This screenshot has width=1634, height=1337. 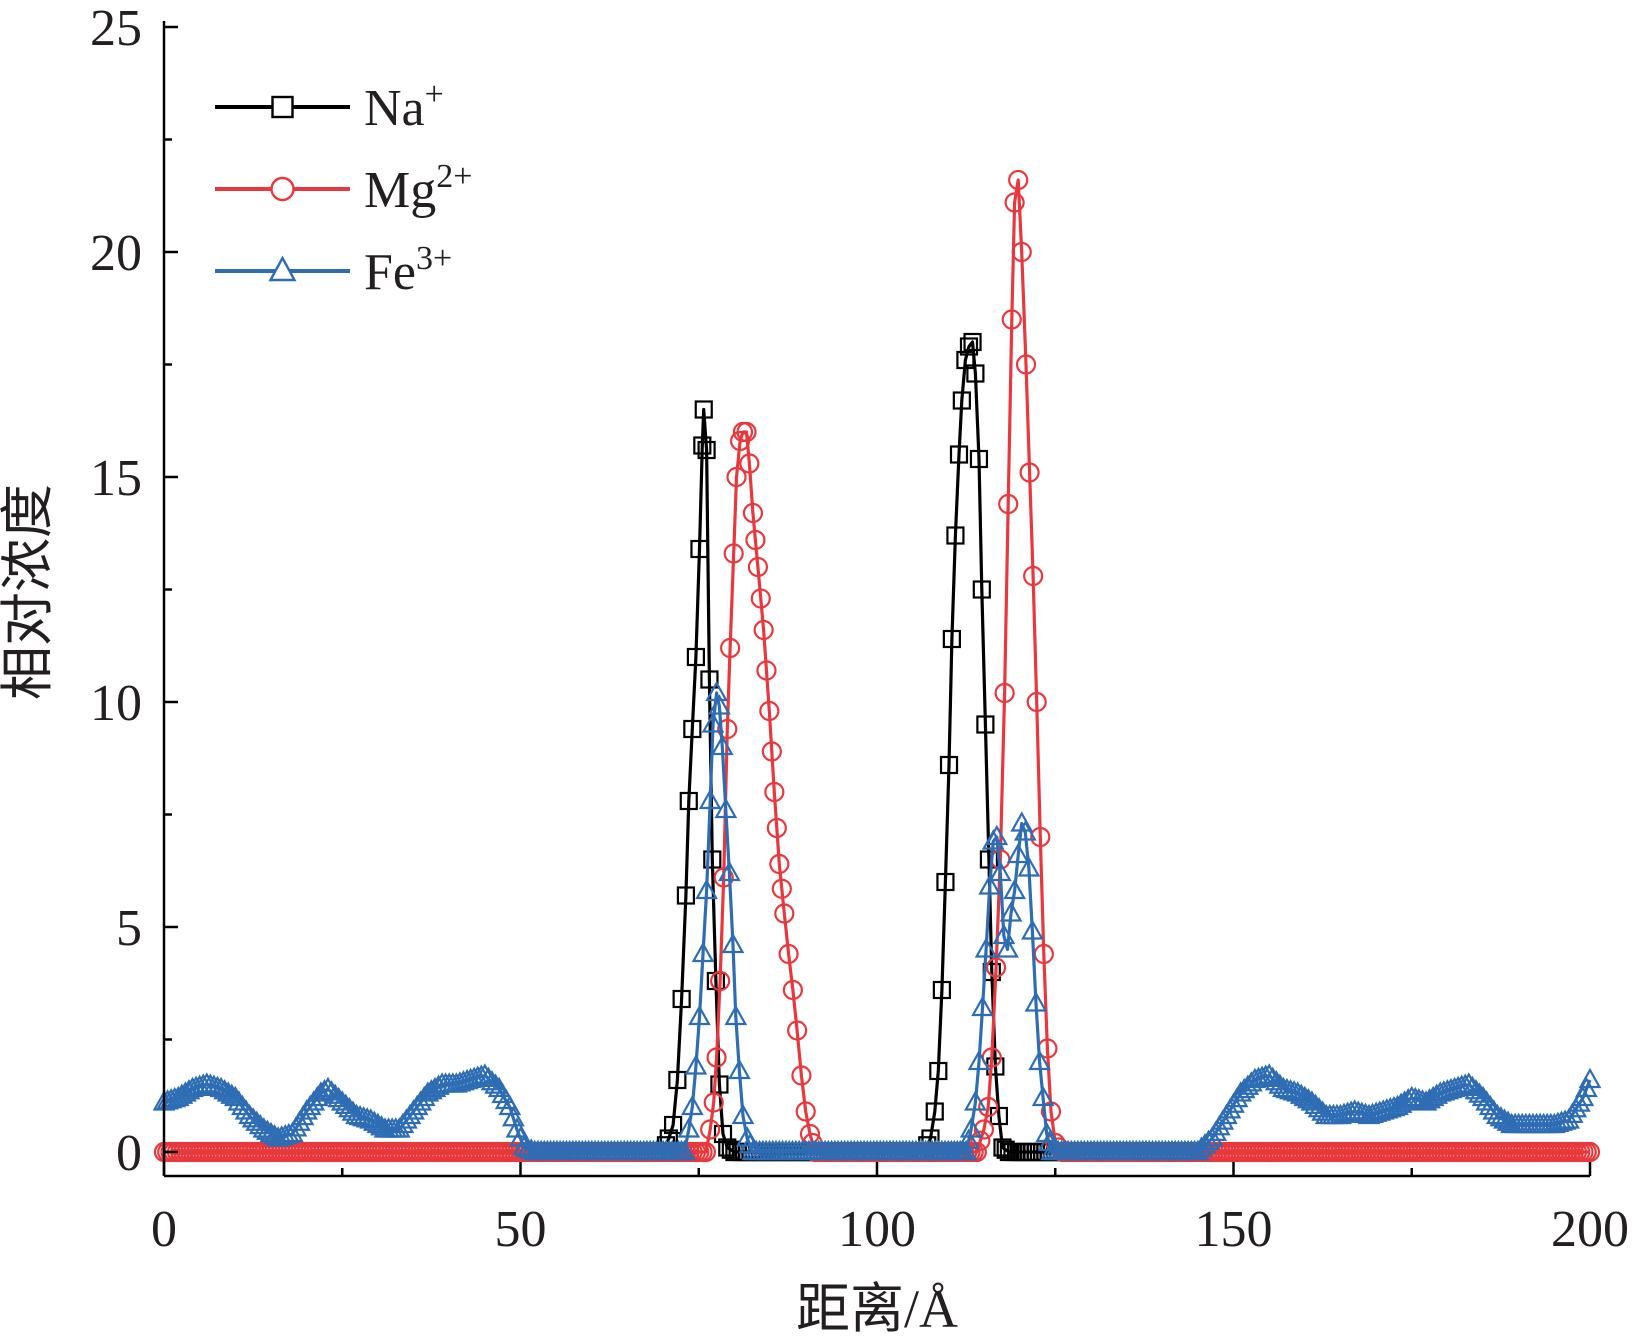 I want to click on y-tick-label: 10, so click(x=116, y=703).